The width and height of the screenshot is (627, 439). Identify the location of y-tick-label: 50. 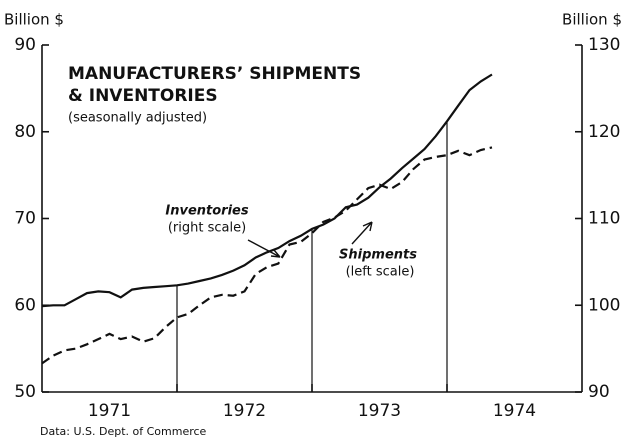
(25, 392).